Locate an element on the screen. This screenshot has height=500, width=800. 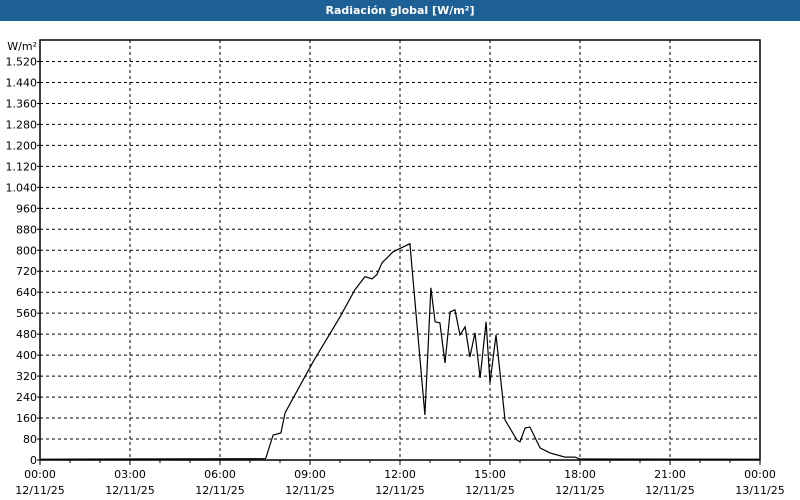
x-tick-time: 15:00 is located at coordinates (490, 474).